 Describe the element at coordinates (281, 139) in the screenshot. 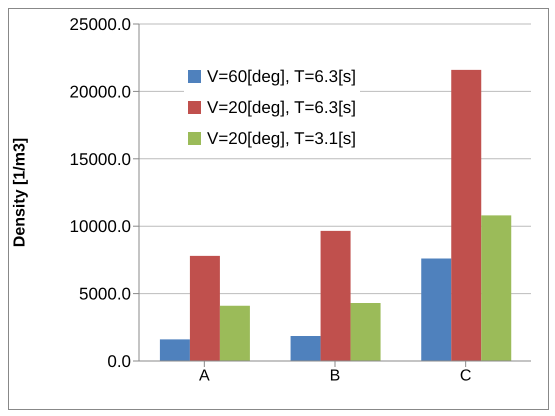

I see `legend-label: V=20[deg], T=3.1[s]` at that location.